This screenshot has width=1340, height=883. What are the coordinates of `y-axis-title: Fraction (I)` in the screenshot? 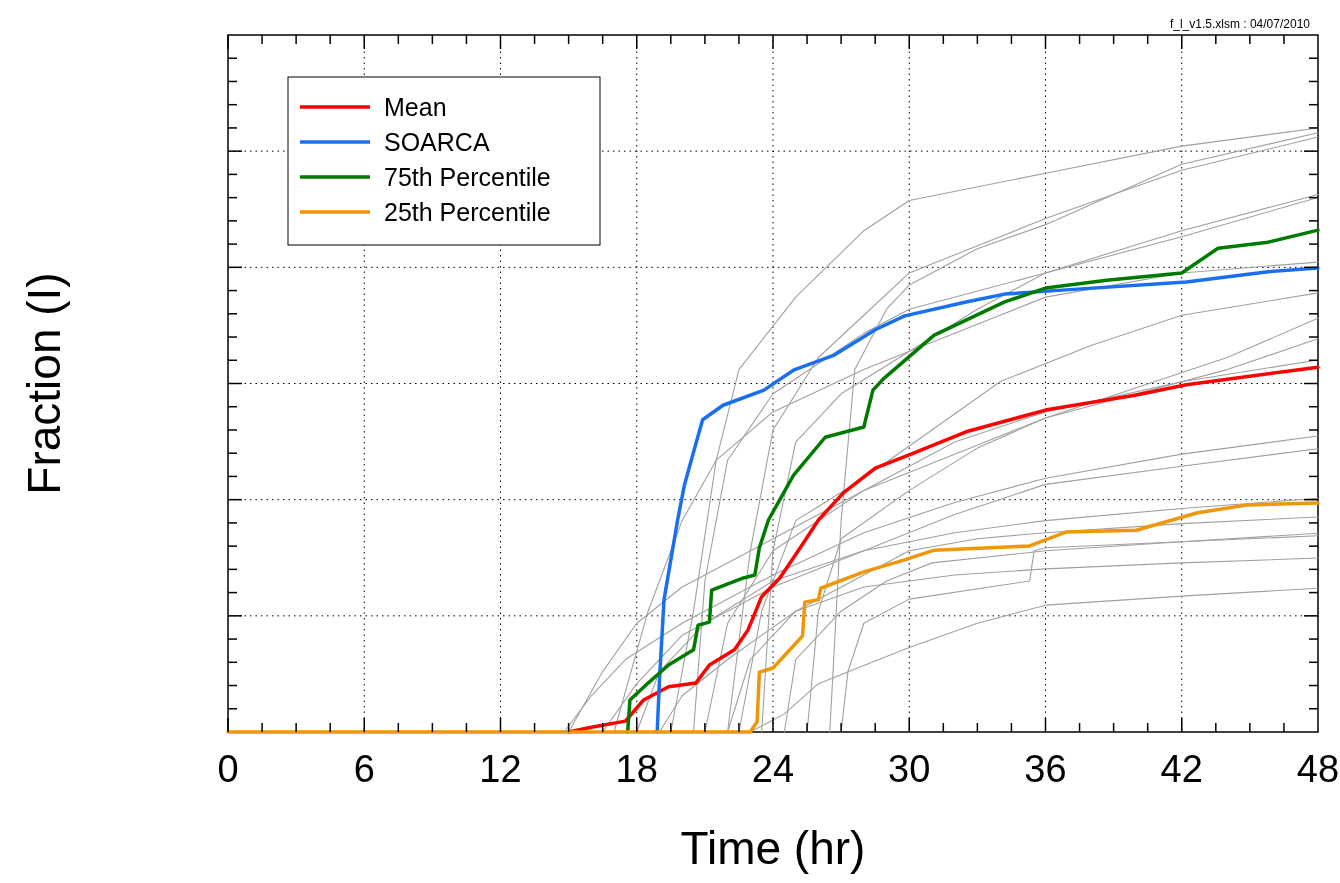 It's located at (44, 383).